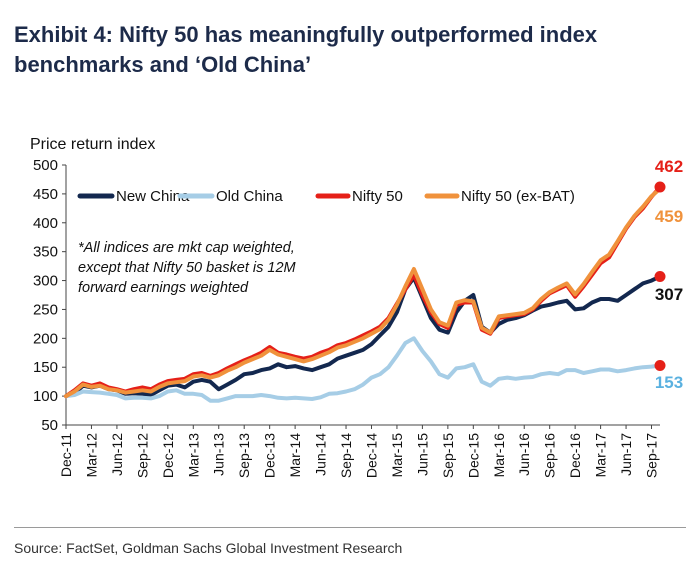 The height and width of the screenshot is (584, 700). I want to click on y-tick-label: 200, so click(45, 338).